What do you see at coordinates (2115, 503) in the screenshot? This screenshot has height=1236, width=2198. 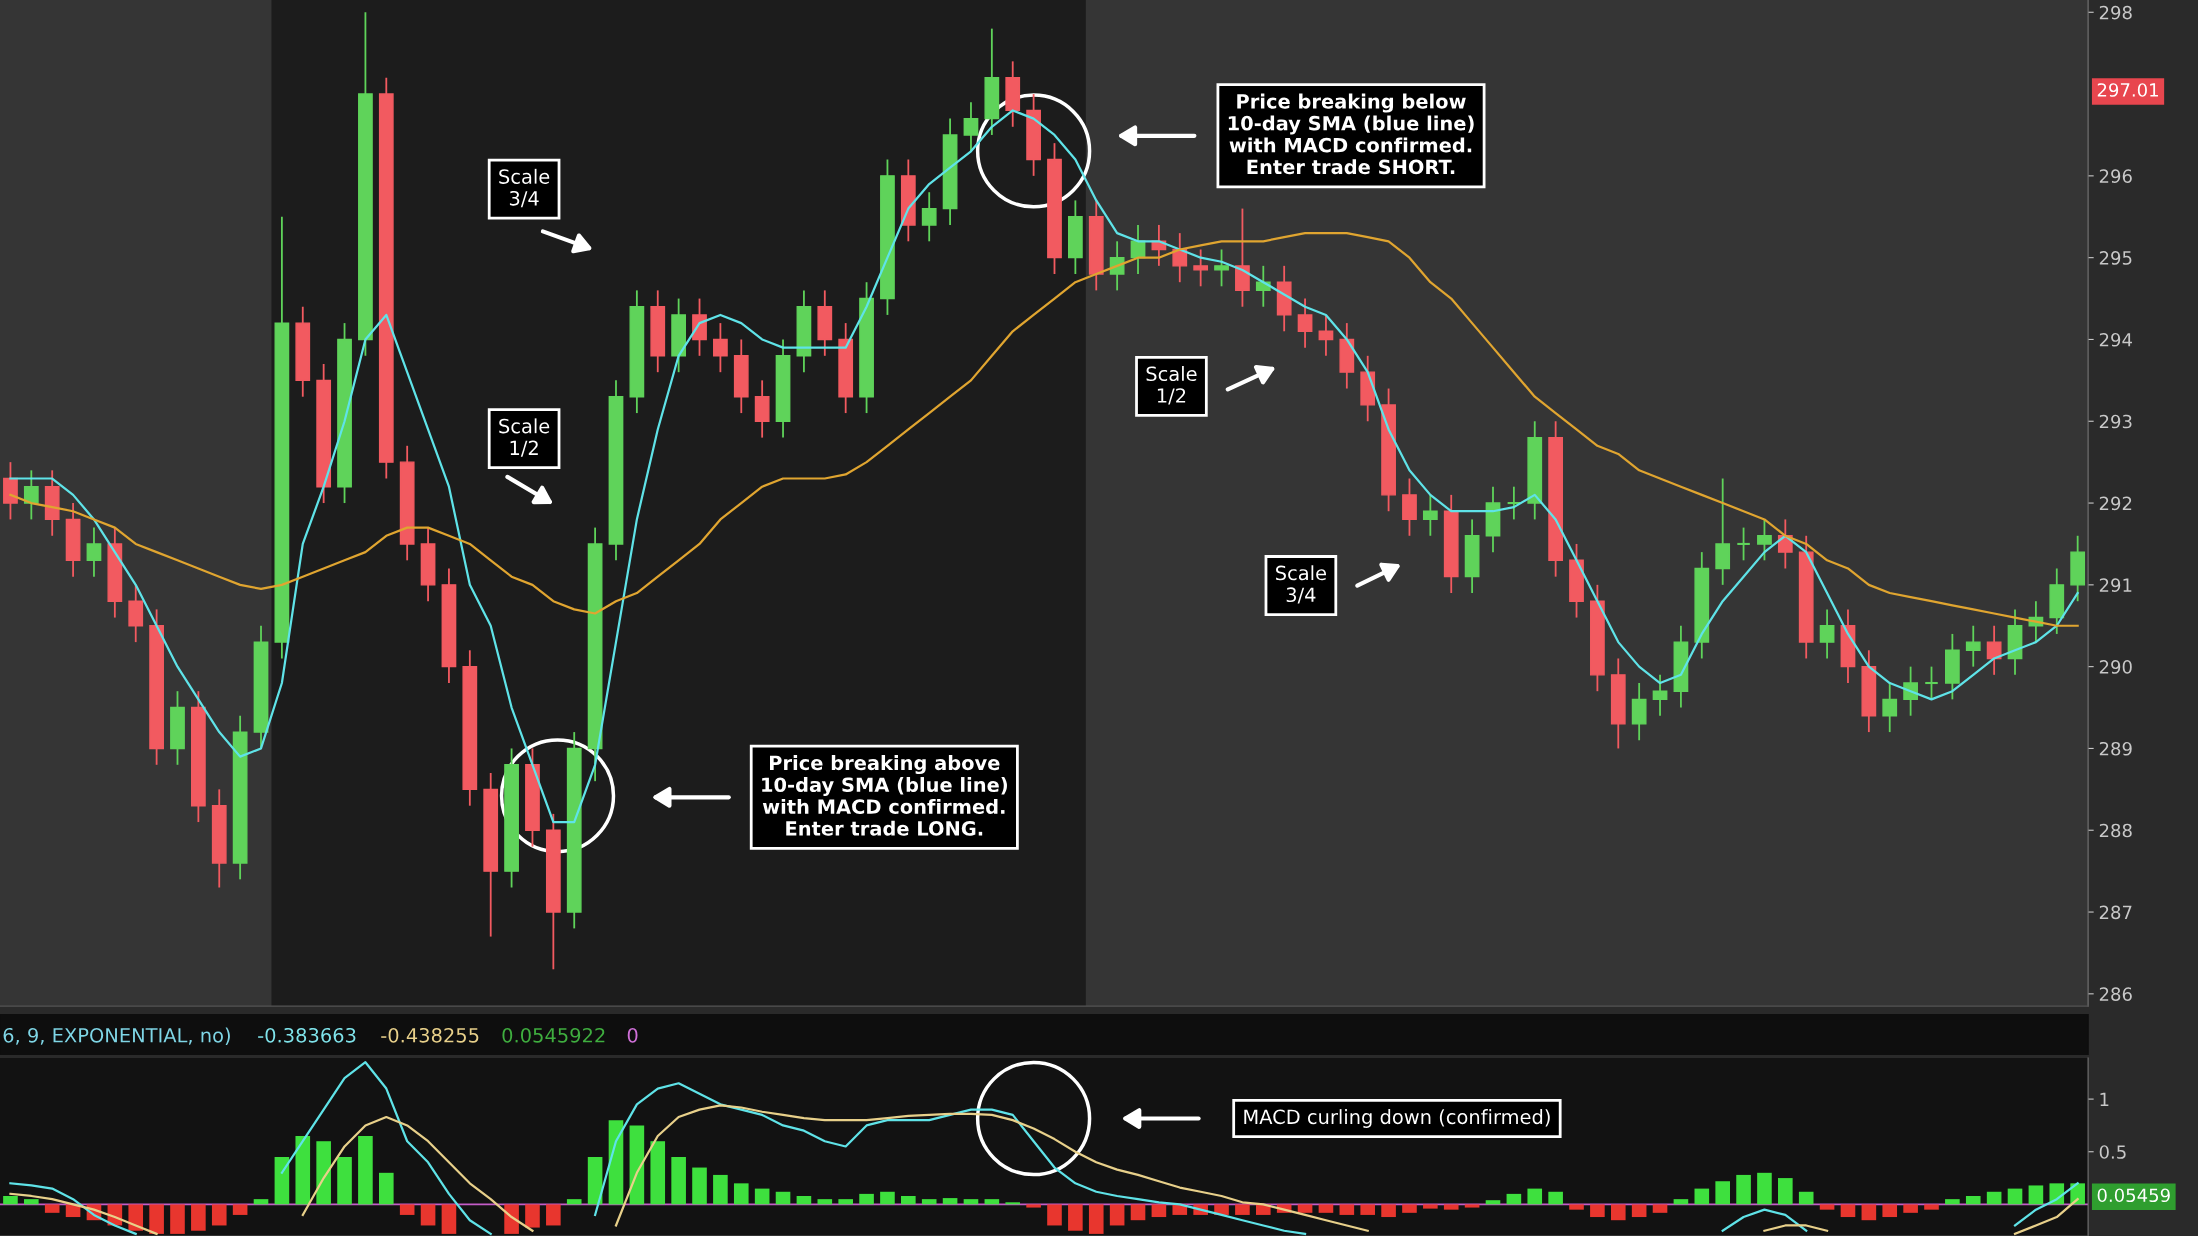 I see `y-tick-label: 292` at bounding box center [2115, 503].